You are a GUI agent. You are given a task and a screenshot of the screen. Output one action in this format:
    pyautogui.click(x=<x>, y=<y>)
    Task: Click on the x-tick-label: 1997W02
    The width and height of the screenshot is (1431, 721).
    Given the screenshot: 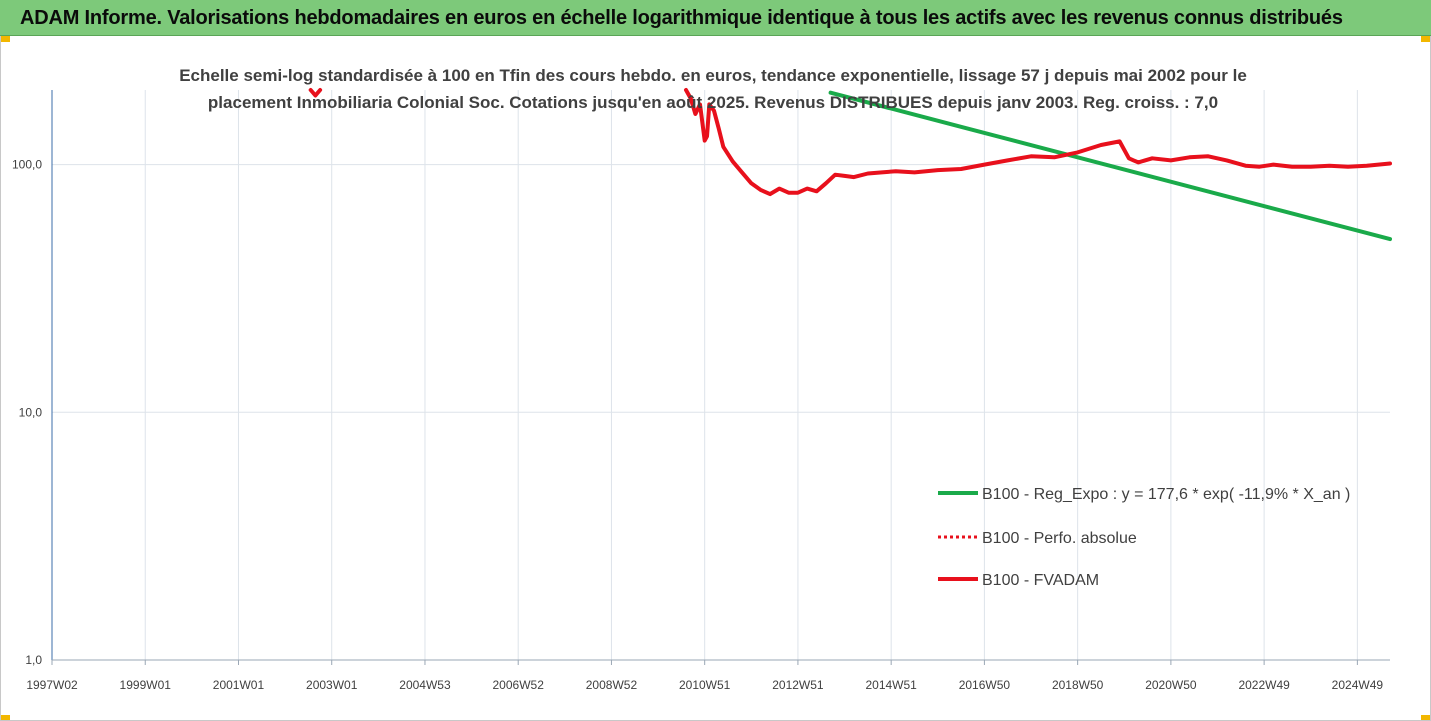 What is the action you would take?
    pyautogui.click(x=52, y=685)
    